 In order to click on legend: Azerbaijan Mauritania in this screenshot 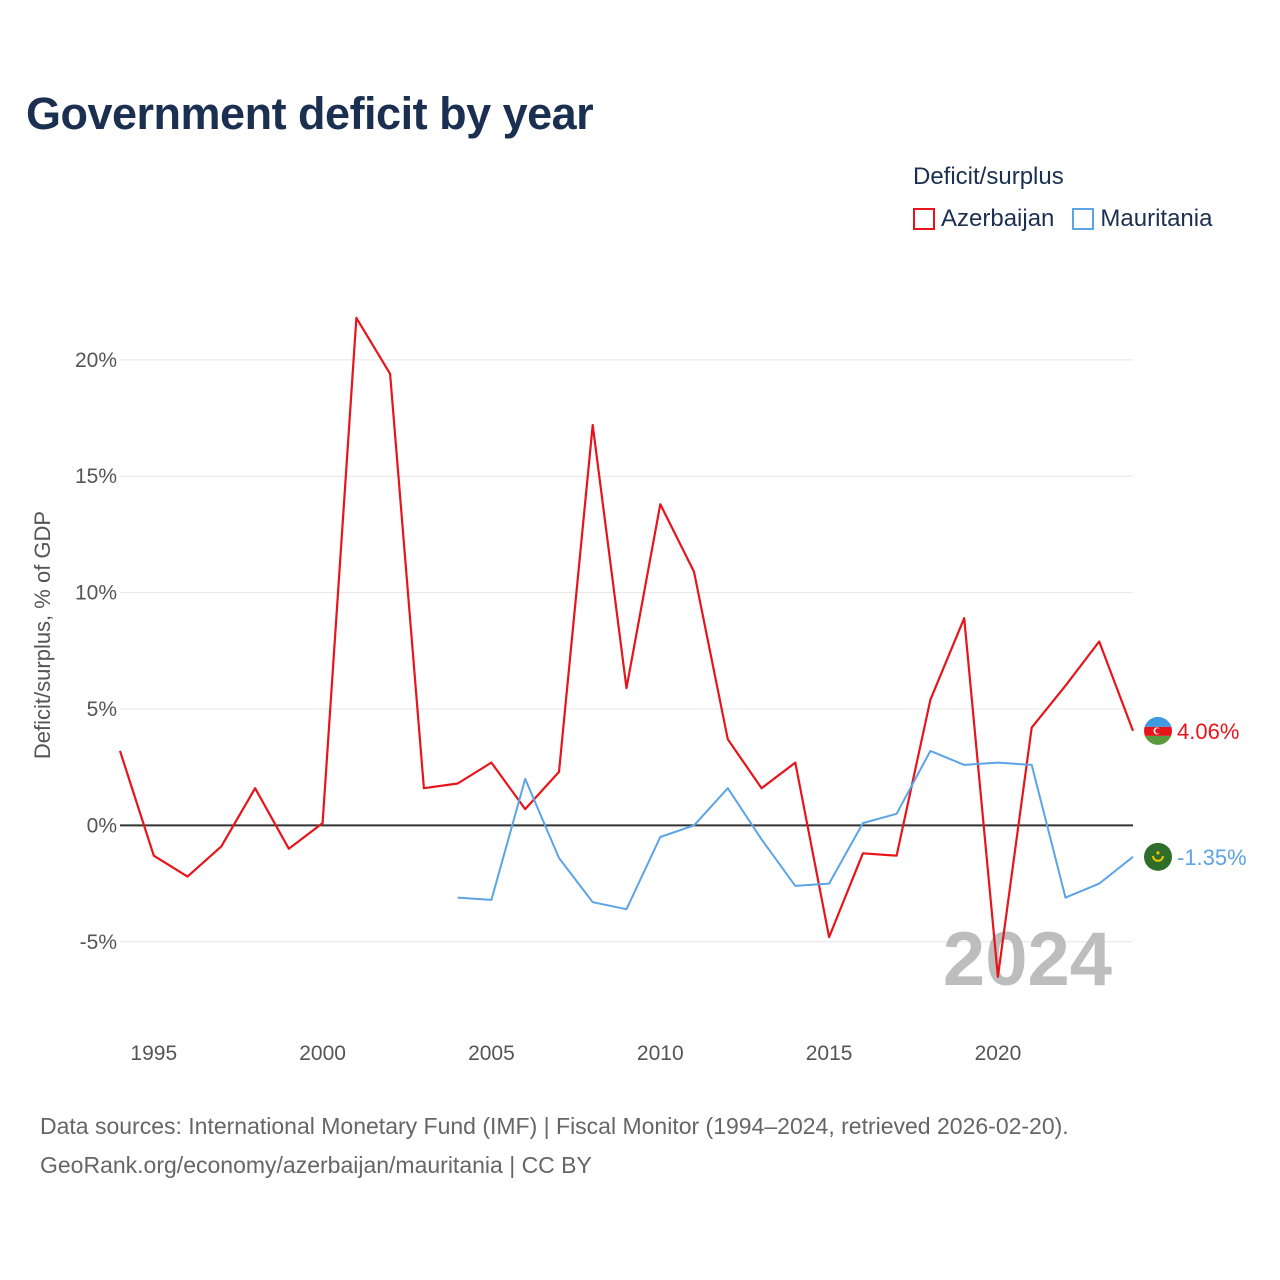, I will do `click(1062, 219)`.